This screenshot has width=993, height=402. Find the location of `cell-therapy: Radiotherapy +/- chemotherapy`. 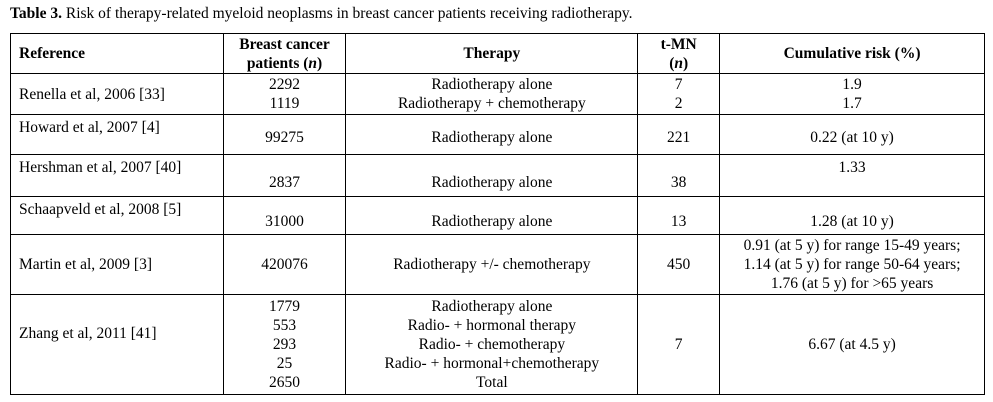

cell-therapy: Radiotherapy +/- chemotherapy is located at coordinates (492, 264).